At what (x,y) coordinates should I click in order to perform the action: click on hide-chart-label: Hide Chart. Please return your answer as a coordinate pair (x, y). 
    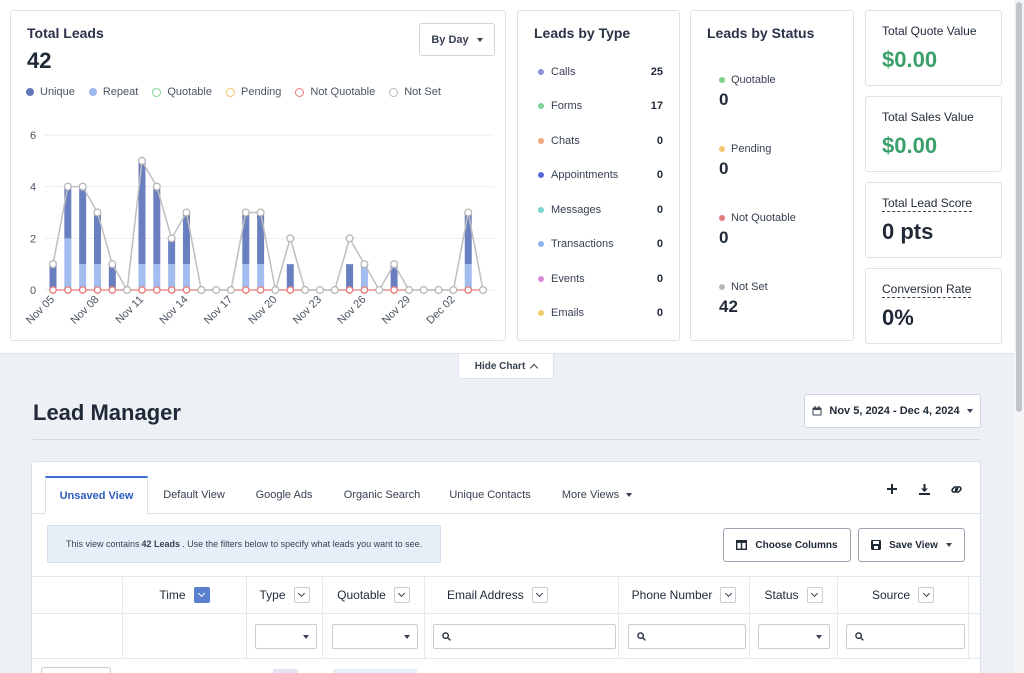
    Looking at the image, I should click on (500, 366).